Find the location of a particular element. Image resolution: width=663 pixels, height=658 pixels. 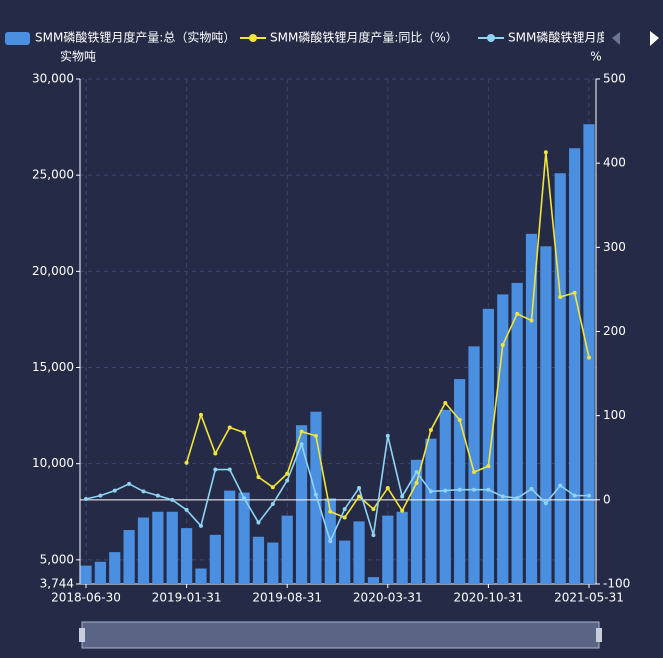

legend-label: SMM磷酸铁锂月度产量:同比（%） is located at coordinates (364, 37).